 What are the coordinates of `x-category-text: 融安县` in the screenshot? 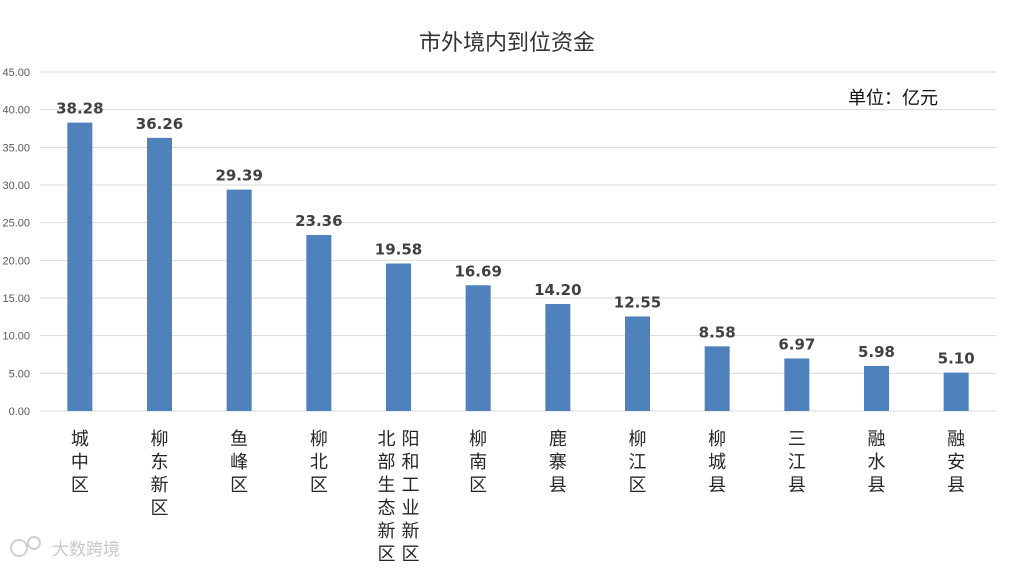 It's located at (956, 462).